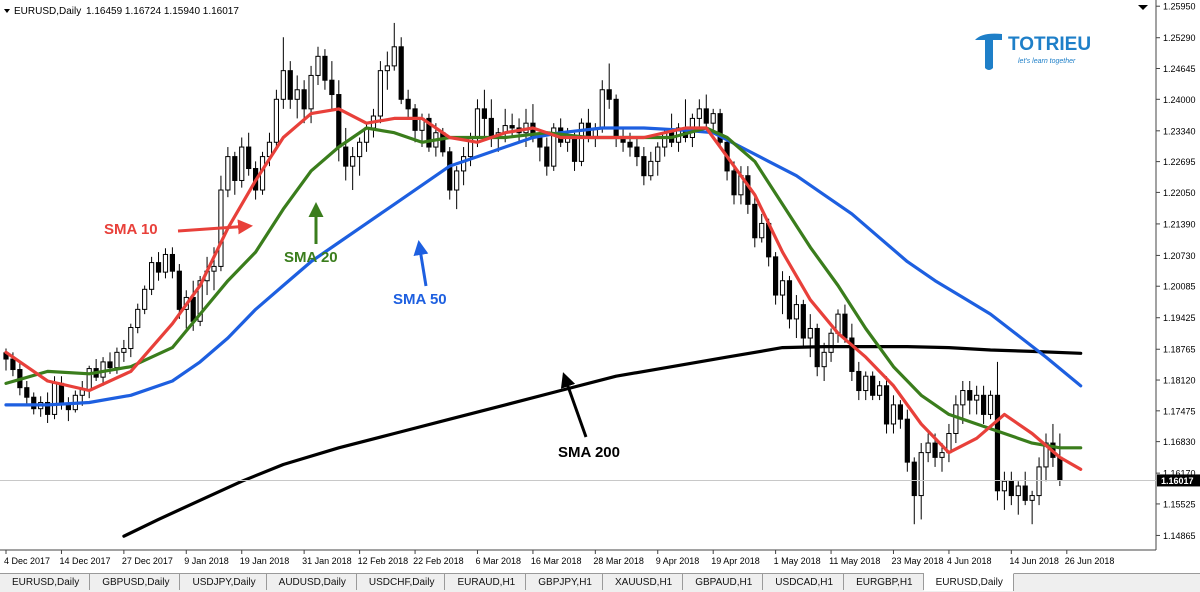 The width and height of the screenshot is (1200, 592). What do you see at coordinates (1037, 53) in the screenshot?
I see `watermark-logo: TOTRIEU let's learn together` at bounding box center [1037, 53].